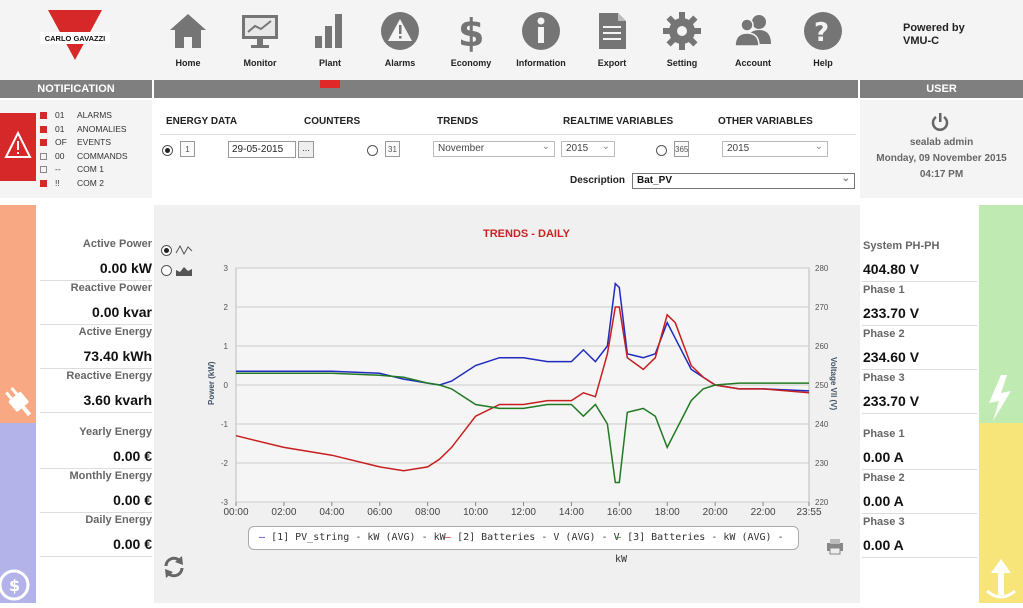 This screenshot has height=608, width=1023. Describe the element at coordinates (379, 512) in the screenshot. I see `x-tick-label: 06:00` at that location.